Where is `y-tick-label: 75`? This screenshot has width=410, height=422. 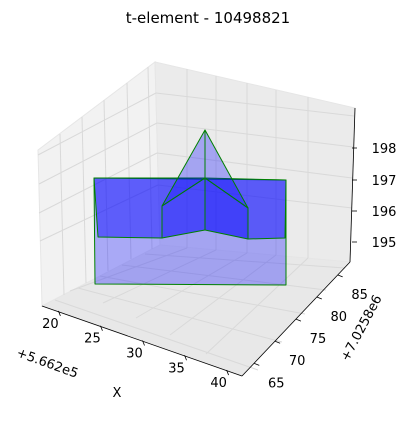
y-tick-label: 75 is located at coordinates (318, 339).